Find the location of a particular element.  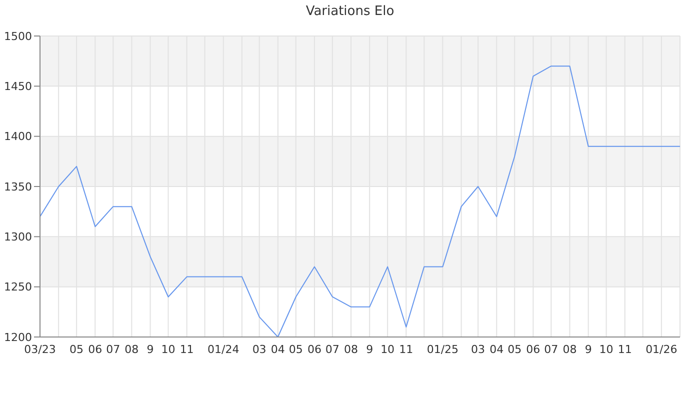

x-tick-label: 03/23 is located at coordinates (40, 349).